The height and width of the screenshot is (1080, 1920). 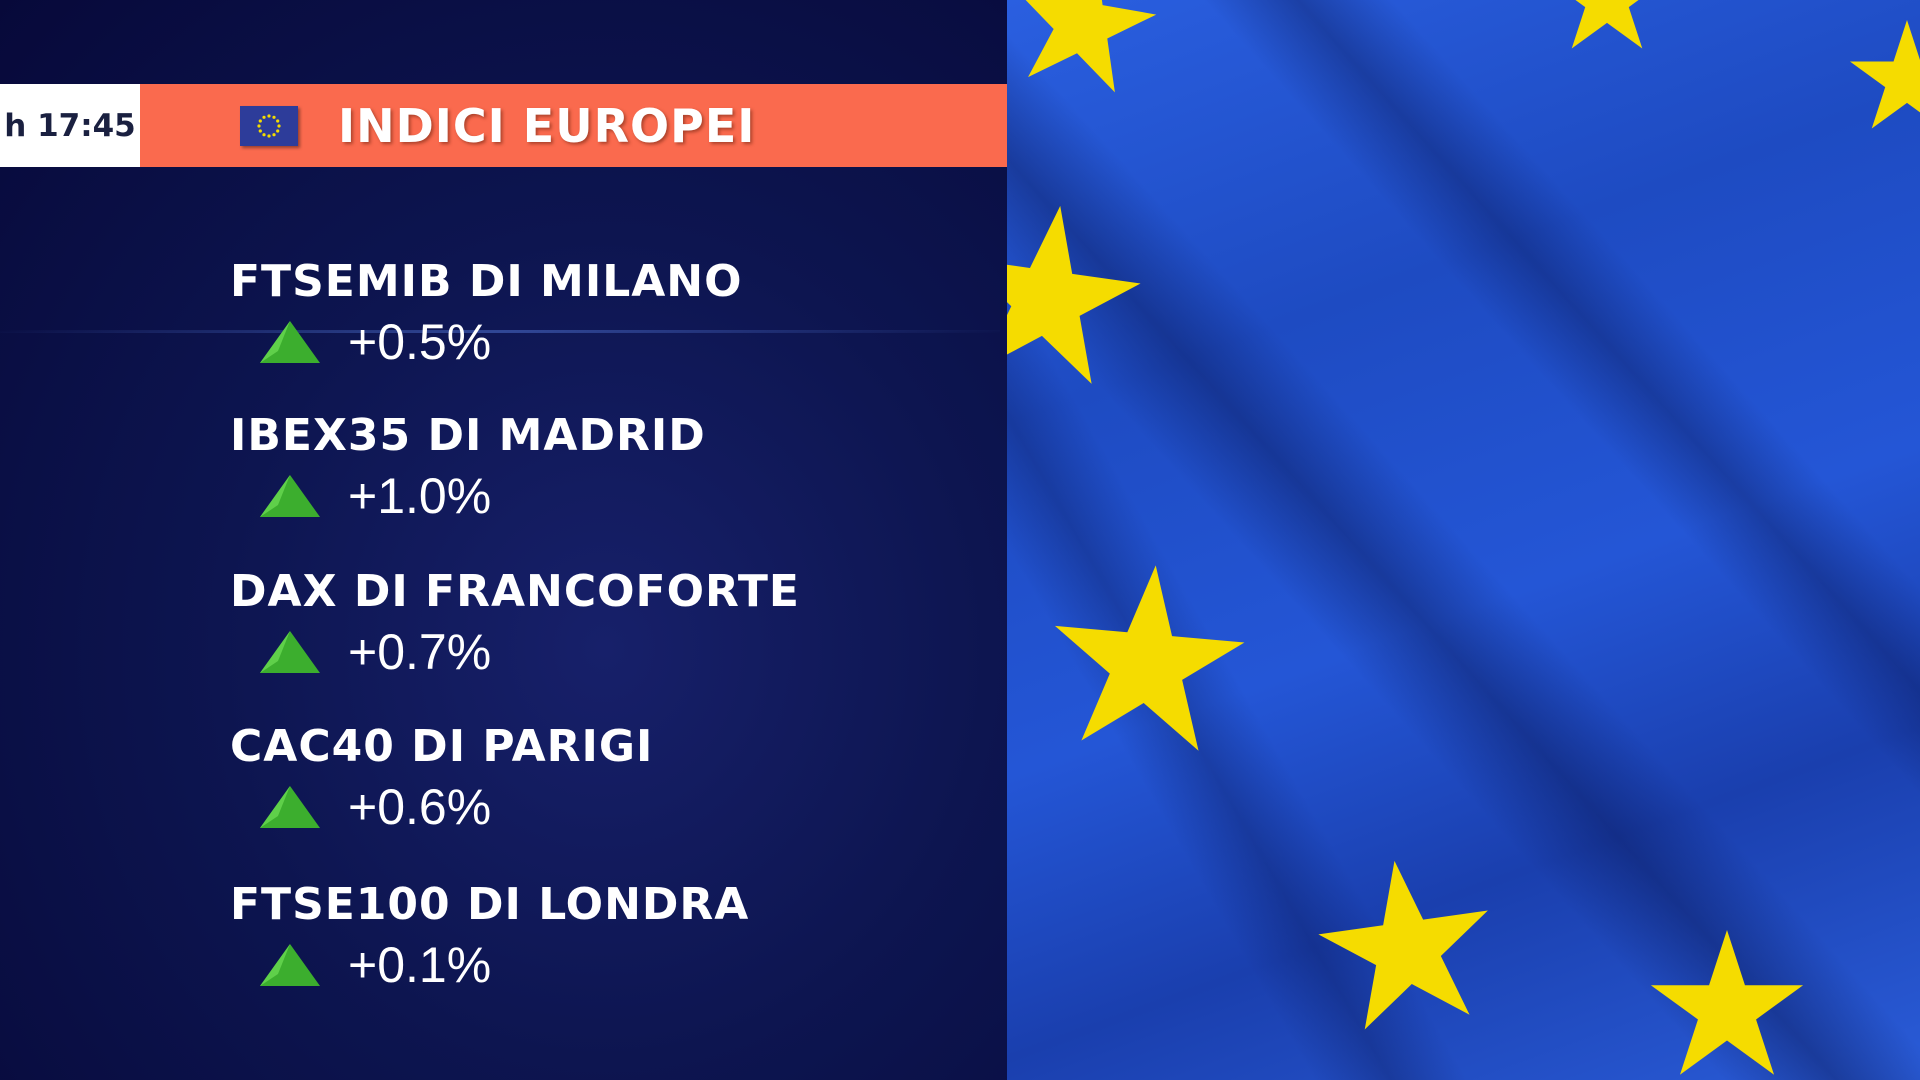 I want to click on index-row: DAX DI FRANCOFORTE +0.7%, so click(x=515, y=623).